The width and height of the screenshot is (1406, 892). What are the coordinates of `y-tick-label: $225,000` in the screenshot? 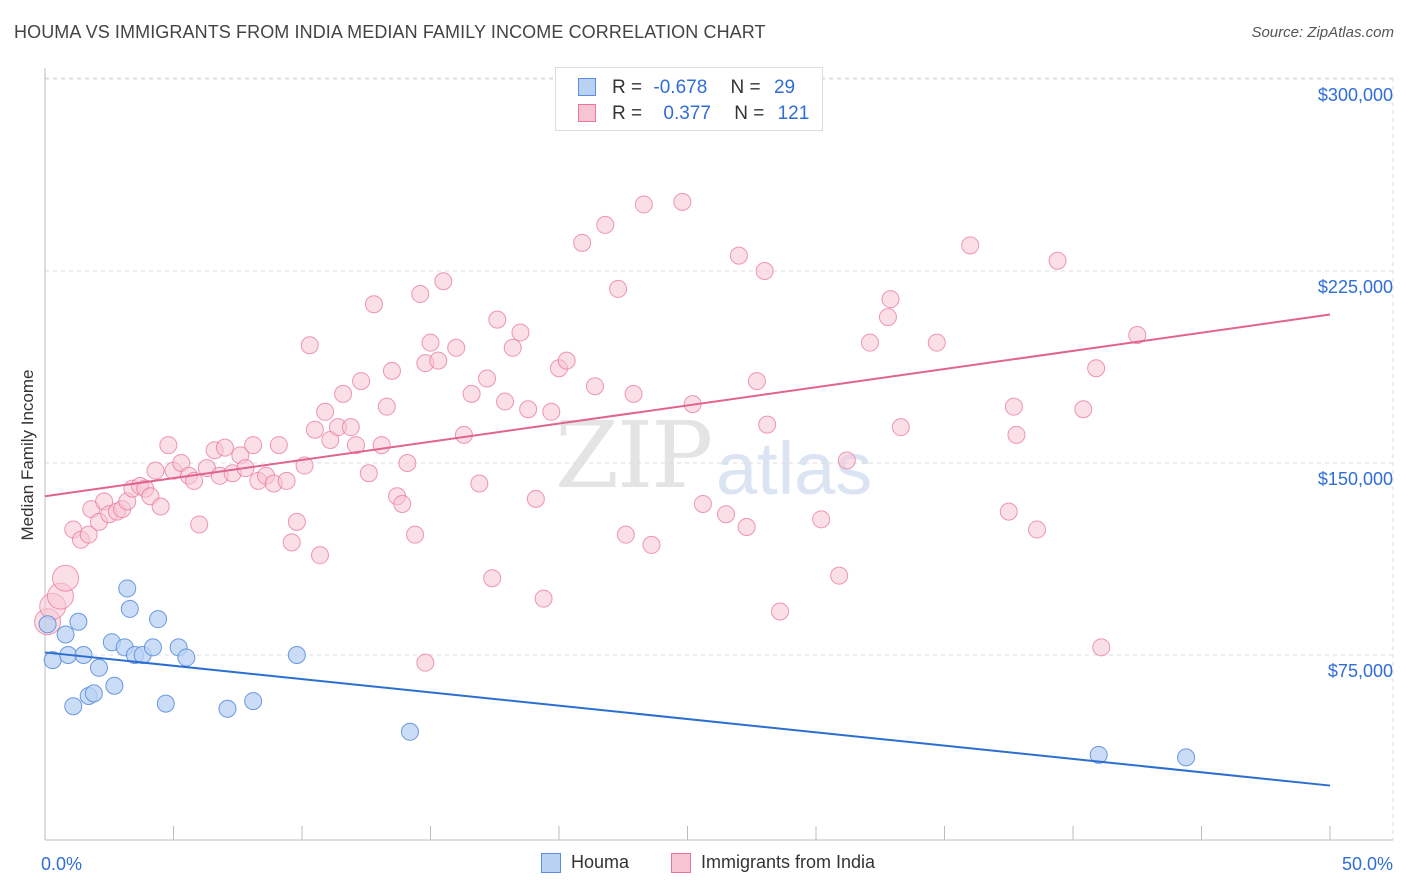 It's located at (1355, 287).